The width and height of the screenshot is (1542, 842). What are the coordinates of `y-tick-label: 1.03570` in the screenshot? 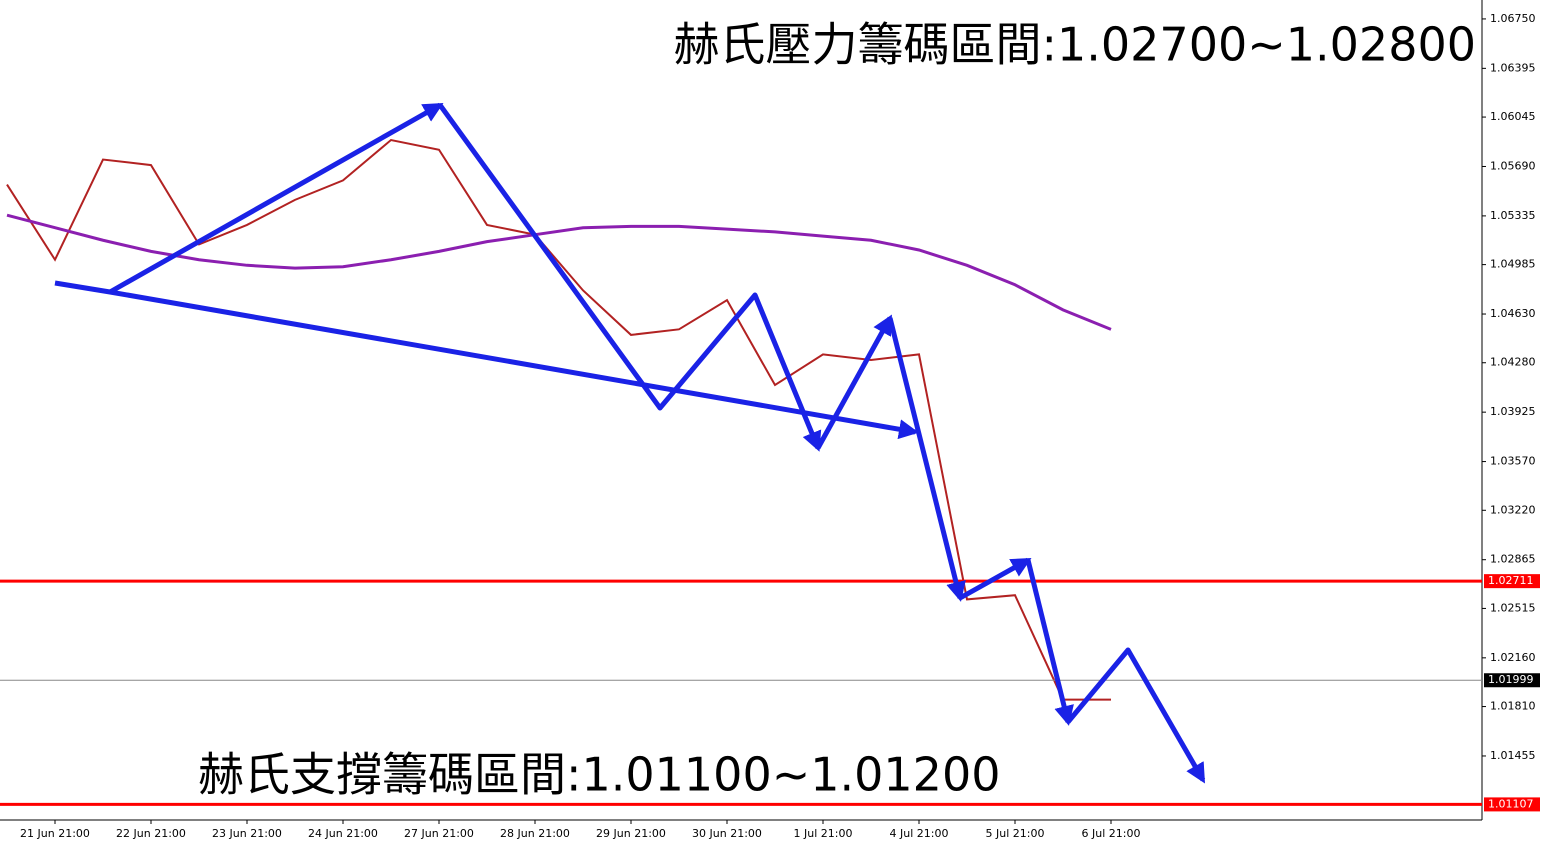 It's located at (1513, 461).